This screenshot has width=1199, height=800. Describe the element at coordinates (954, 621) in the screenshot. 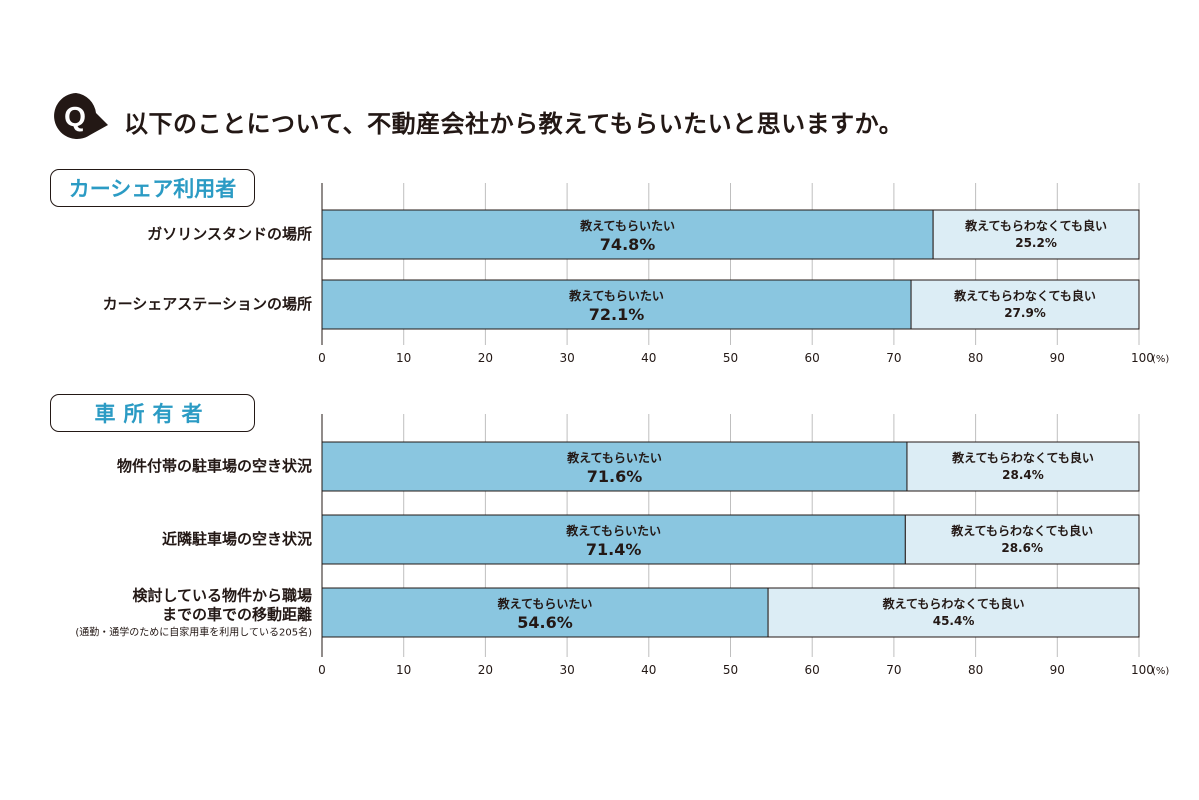

I see `data-label-not-needed: 45.4%` at that location.